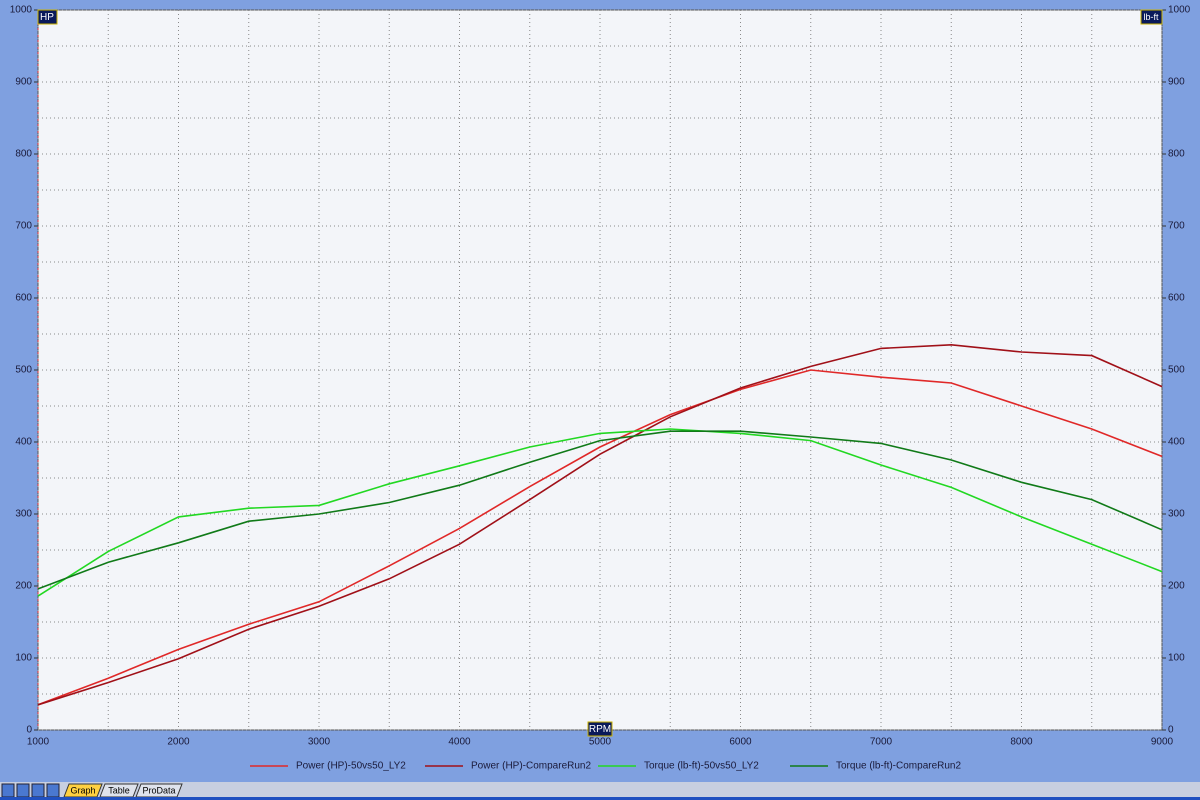 This screenshot has width=1200, height=800. What do you see at coordinates (600, 798) in the screenshot?
I see `status-strip` at bounding box center [600, 798].